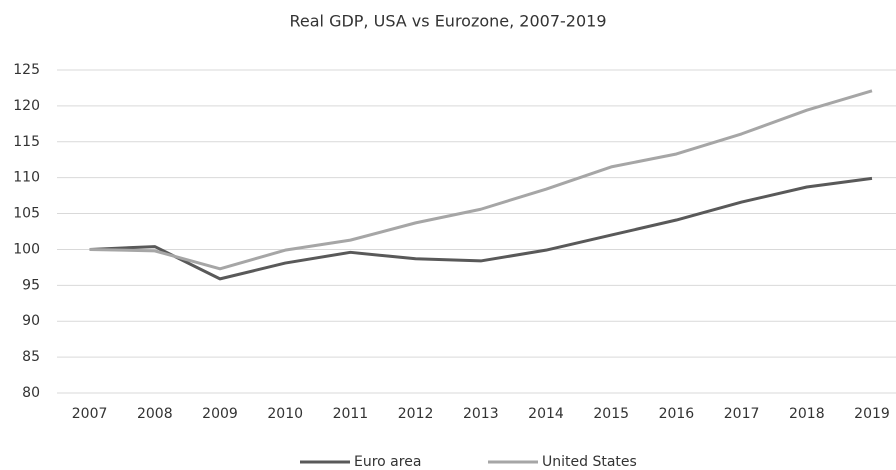 This screenshot has width=896, height=470. I want to click on x-tick-label: 2019, so click(872, 414).